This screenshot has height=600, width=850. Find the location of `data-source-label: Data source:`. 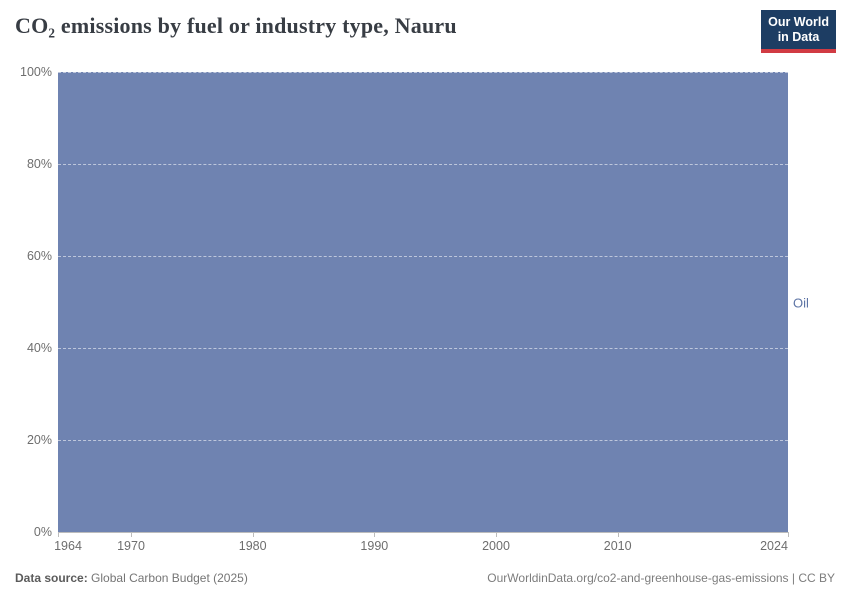

data-source-label: Data source: is located at coordinates (51, 578).